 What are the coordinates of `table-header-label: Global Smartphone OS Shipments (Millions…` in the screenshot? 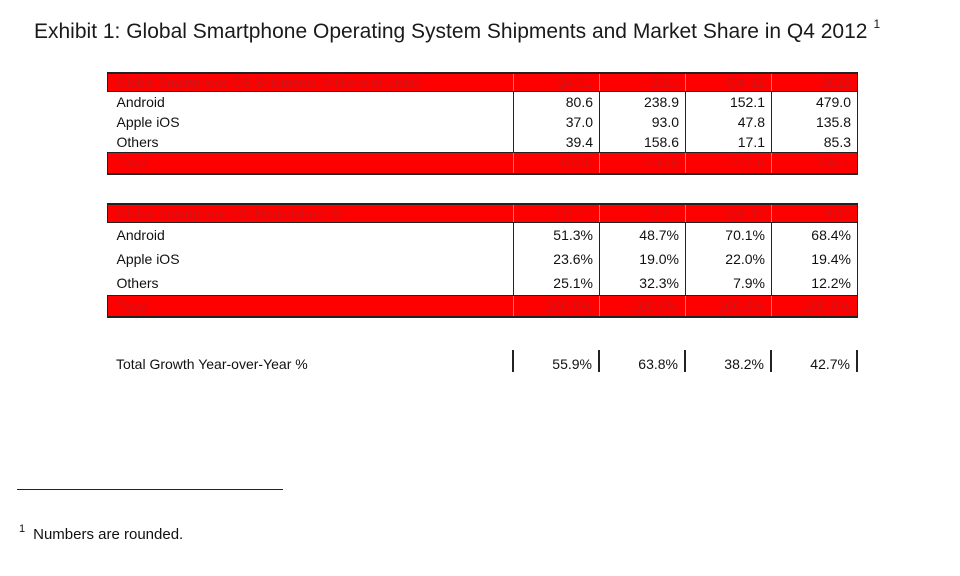 It's located at (310, 82).